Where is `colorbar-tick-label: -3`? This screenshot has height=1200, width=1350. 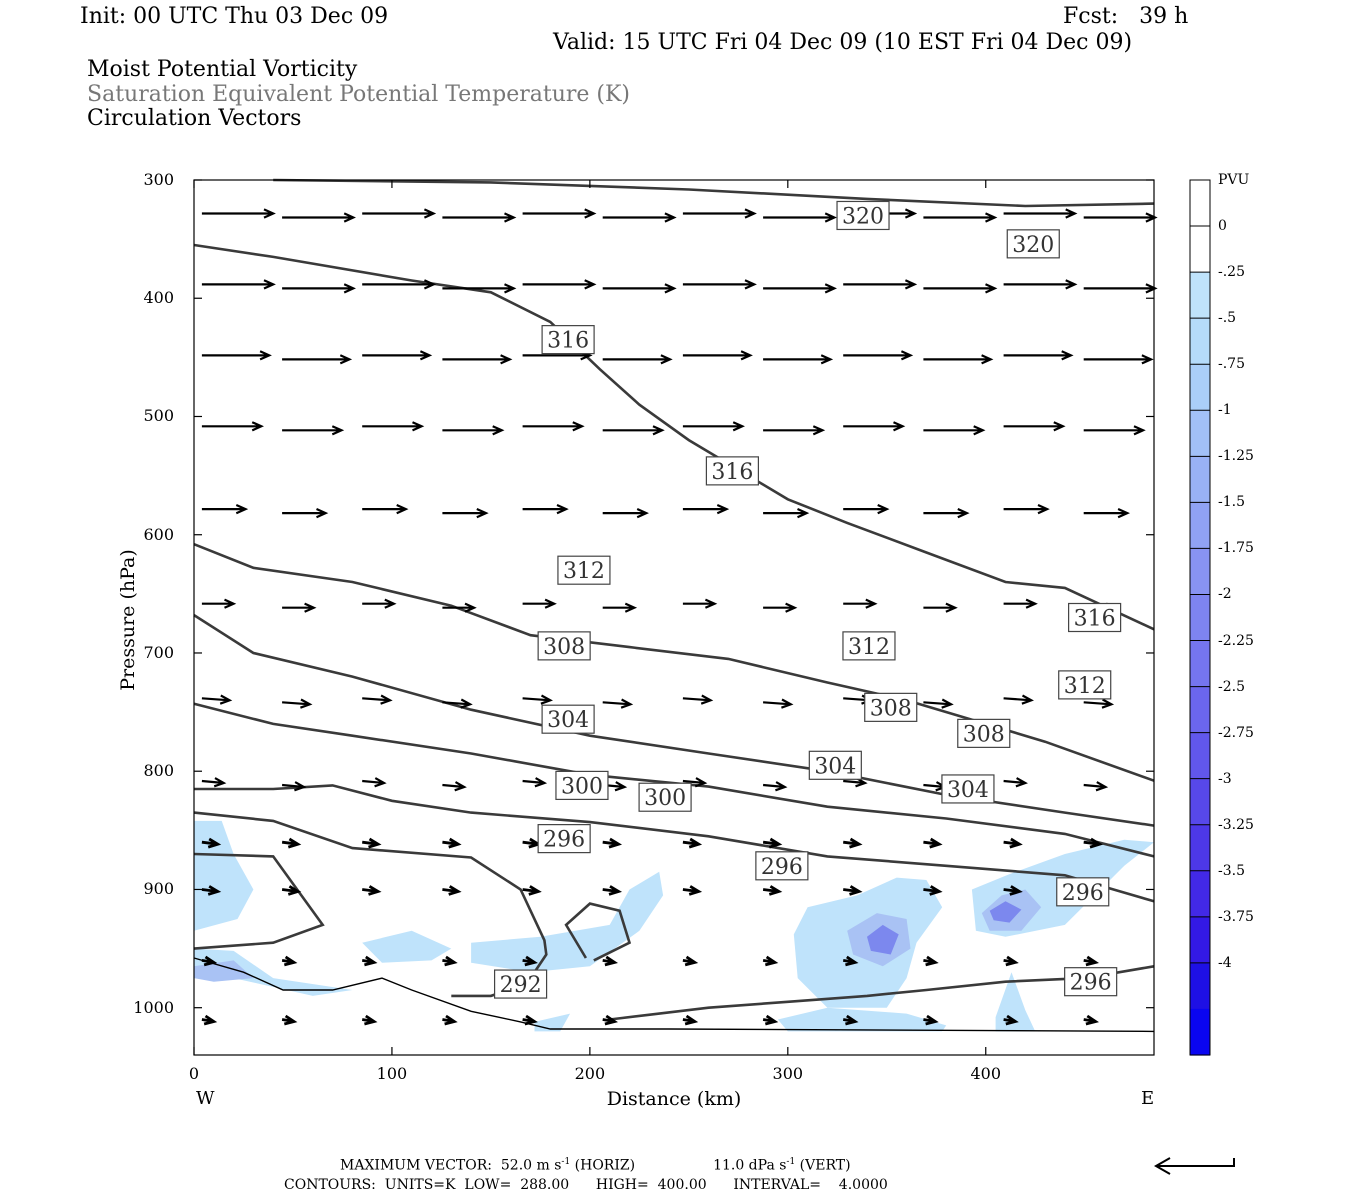 colorbar-tick-label: -3 is located at coordinates (1225, 778).